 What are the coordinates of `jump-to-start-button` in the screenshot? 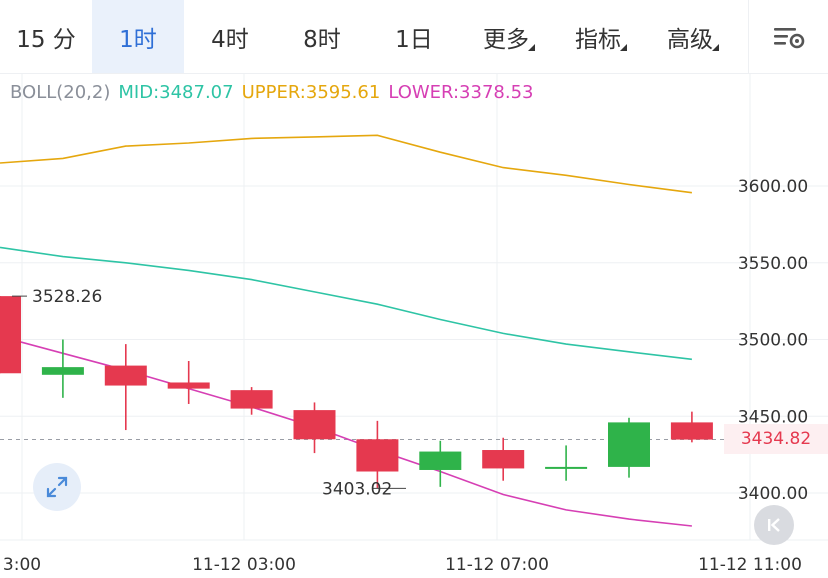 It's located at (774, 525).